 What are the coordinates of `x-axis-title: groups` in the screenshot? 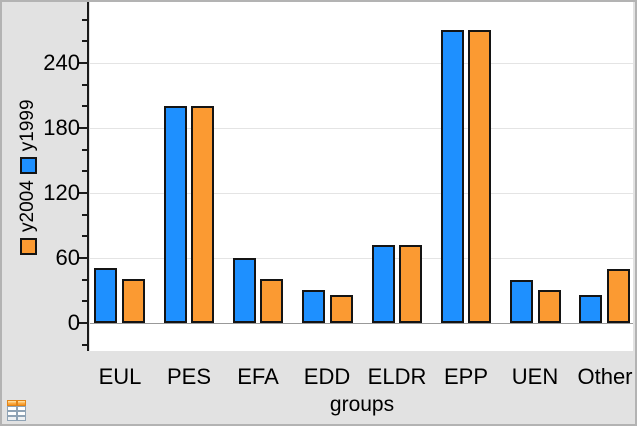 It's located at (362, 404).